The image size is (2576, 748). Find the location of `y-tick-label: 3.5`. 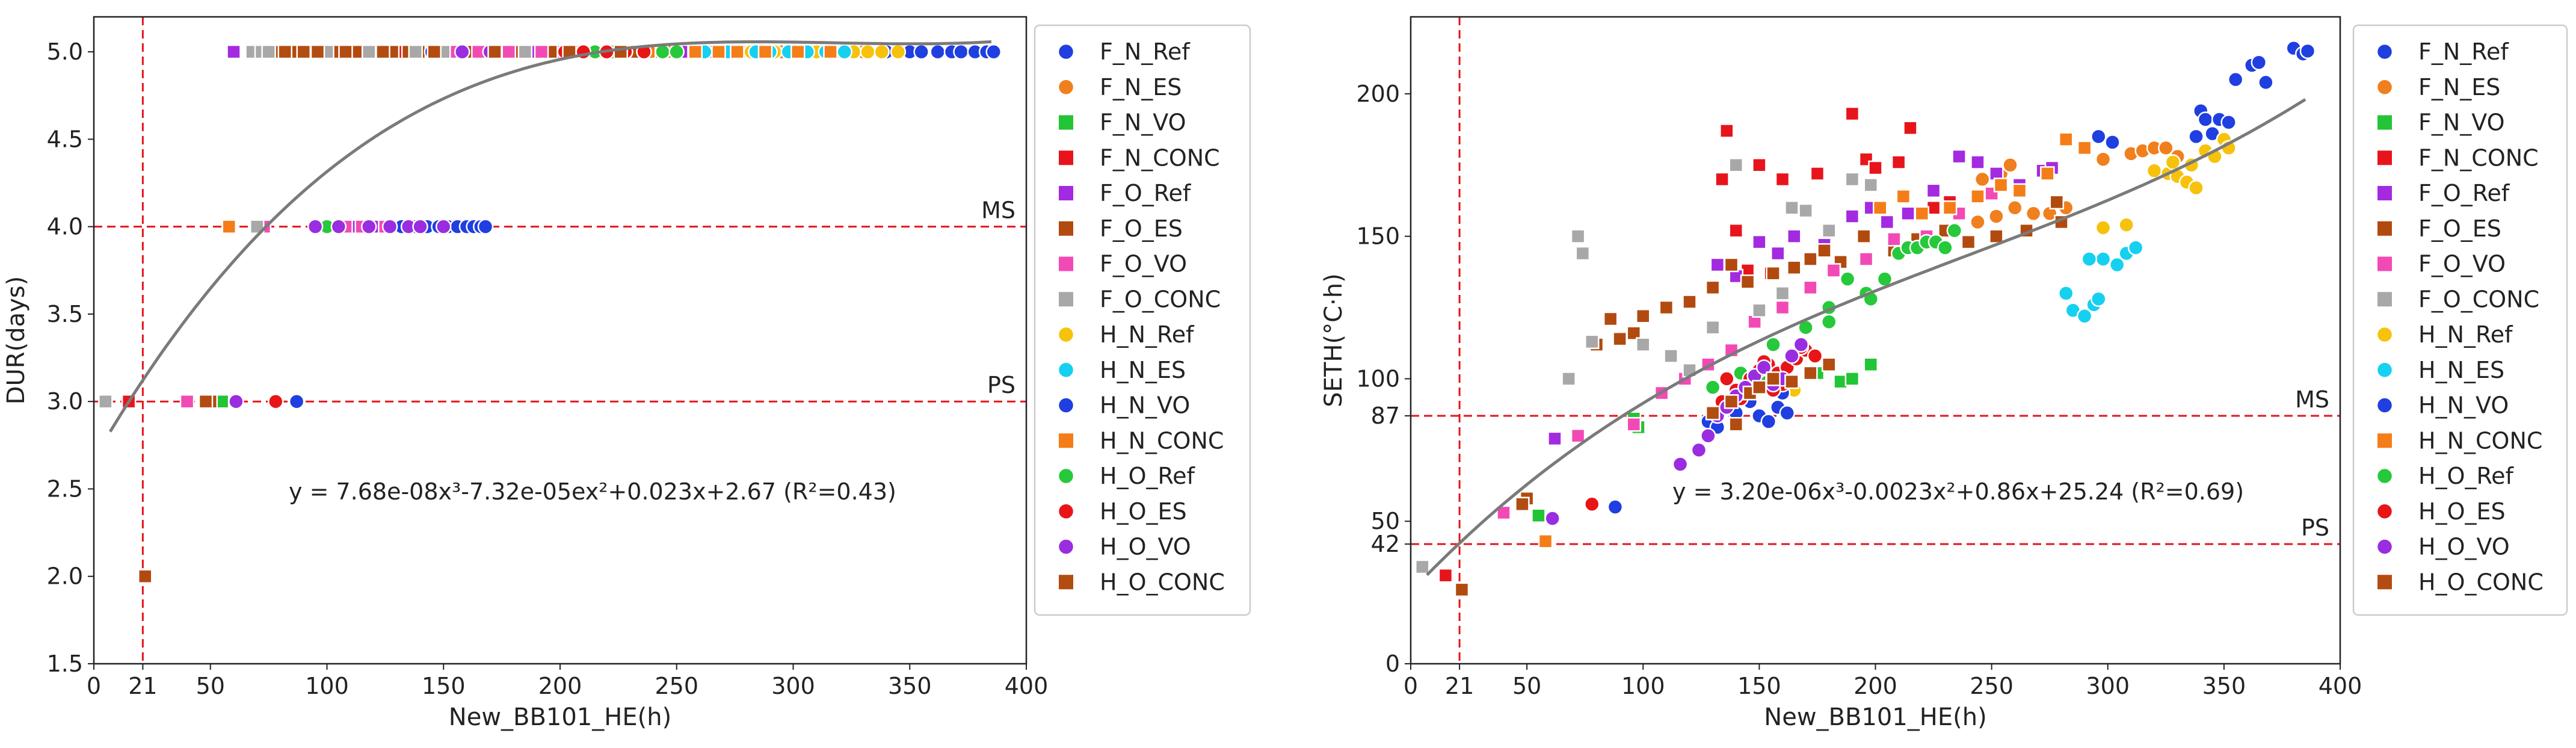

y-tick-label: 3.5 is located at coordinates (65, 314).